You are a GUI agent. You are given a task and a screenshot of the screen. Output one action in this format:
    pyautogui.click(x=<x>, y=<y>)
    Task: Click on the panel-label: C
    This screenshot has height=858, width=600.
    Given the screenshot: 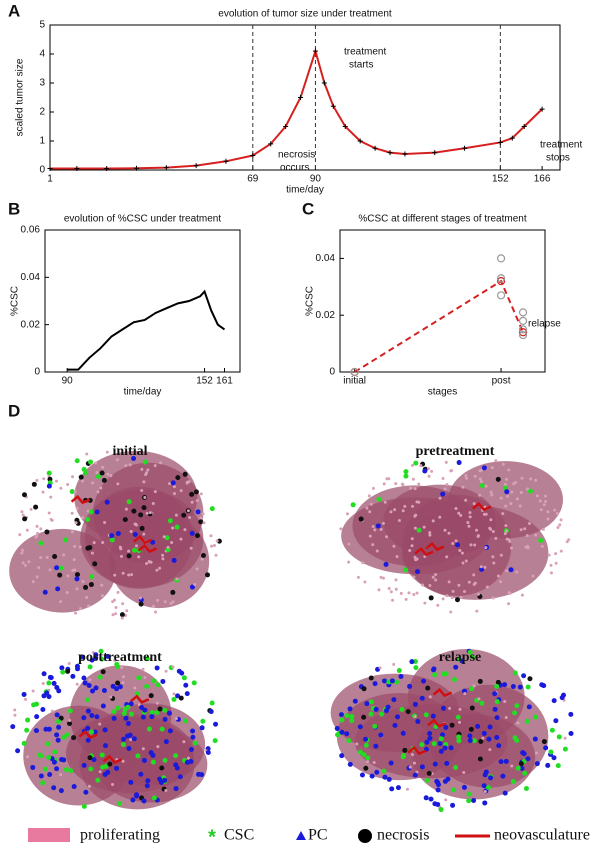 What is the action you would take?
    pyautogui.click(x=308, y=208)
    